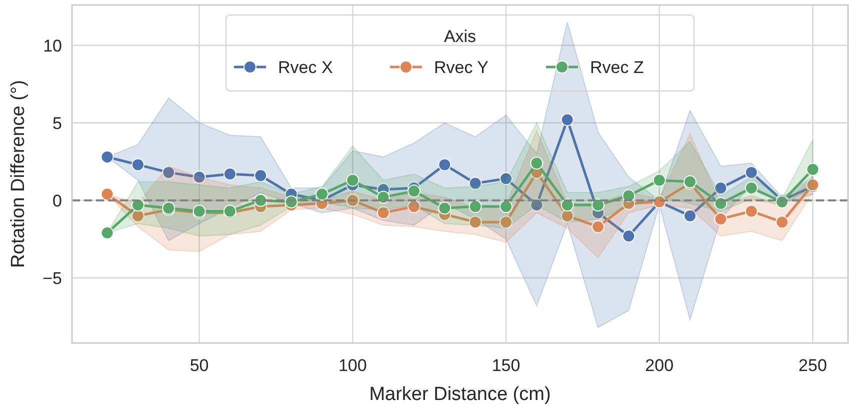  What do you see at coordinates (506, 365) in the screenshot?
I see `x-tick-label: 150` at bounding box center [506, 365].